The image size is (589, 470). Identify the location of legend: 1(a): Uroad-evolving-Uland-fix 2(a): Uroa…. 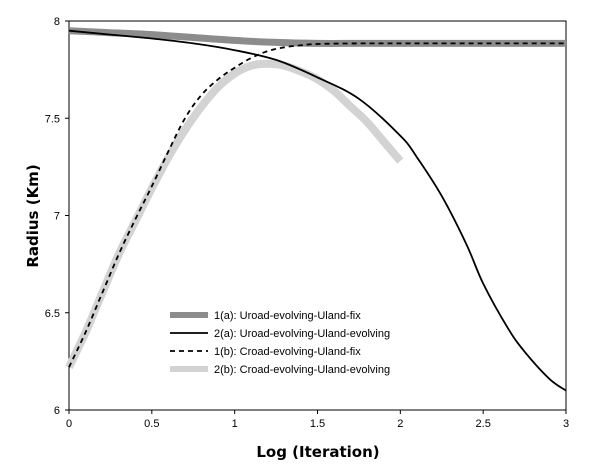
(280, 343).